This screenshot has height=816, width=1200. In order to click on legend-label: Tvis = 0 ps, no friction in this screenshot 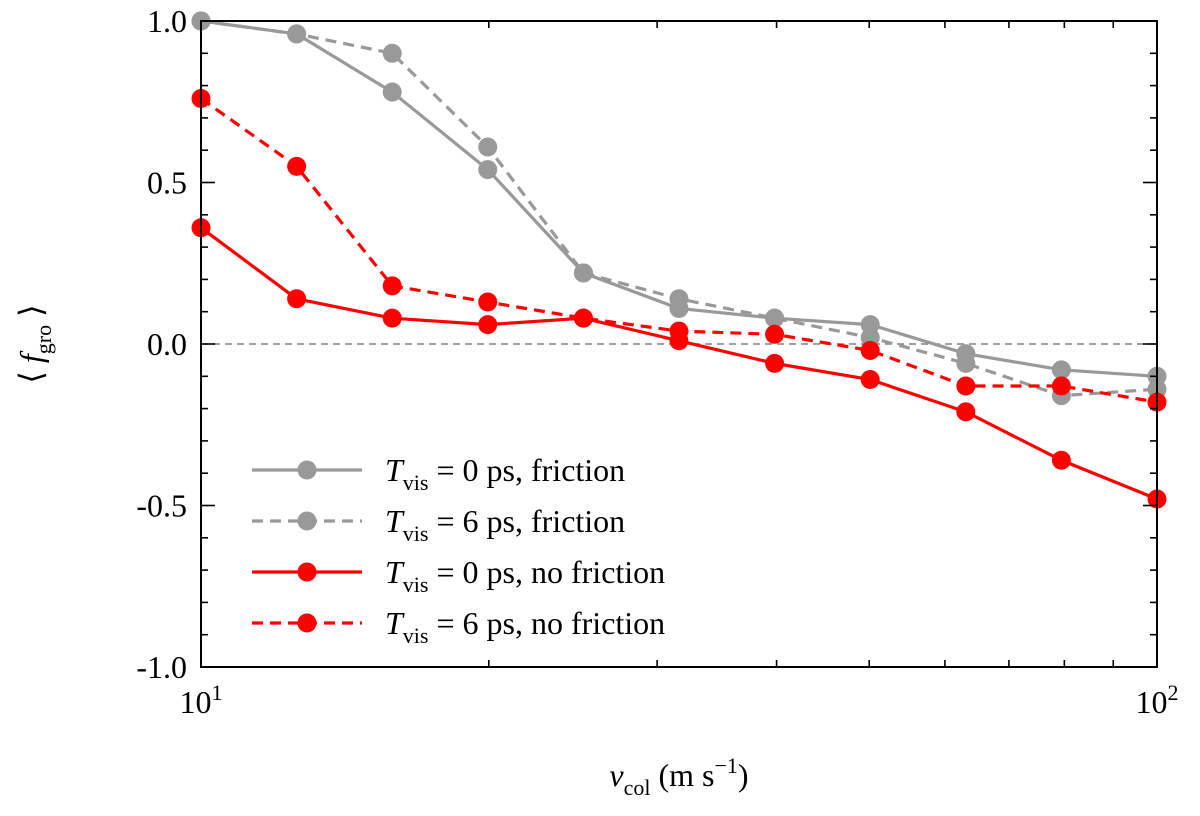, I will do `click(525, 575)`.